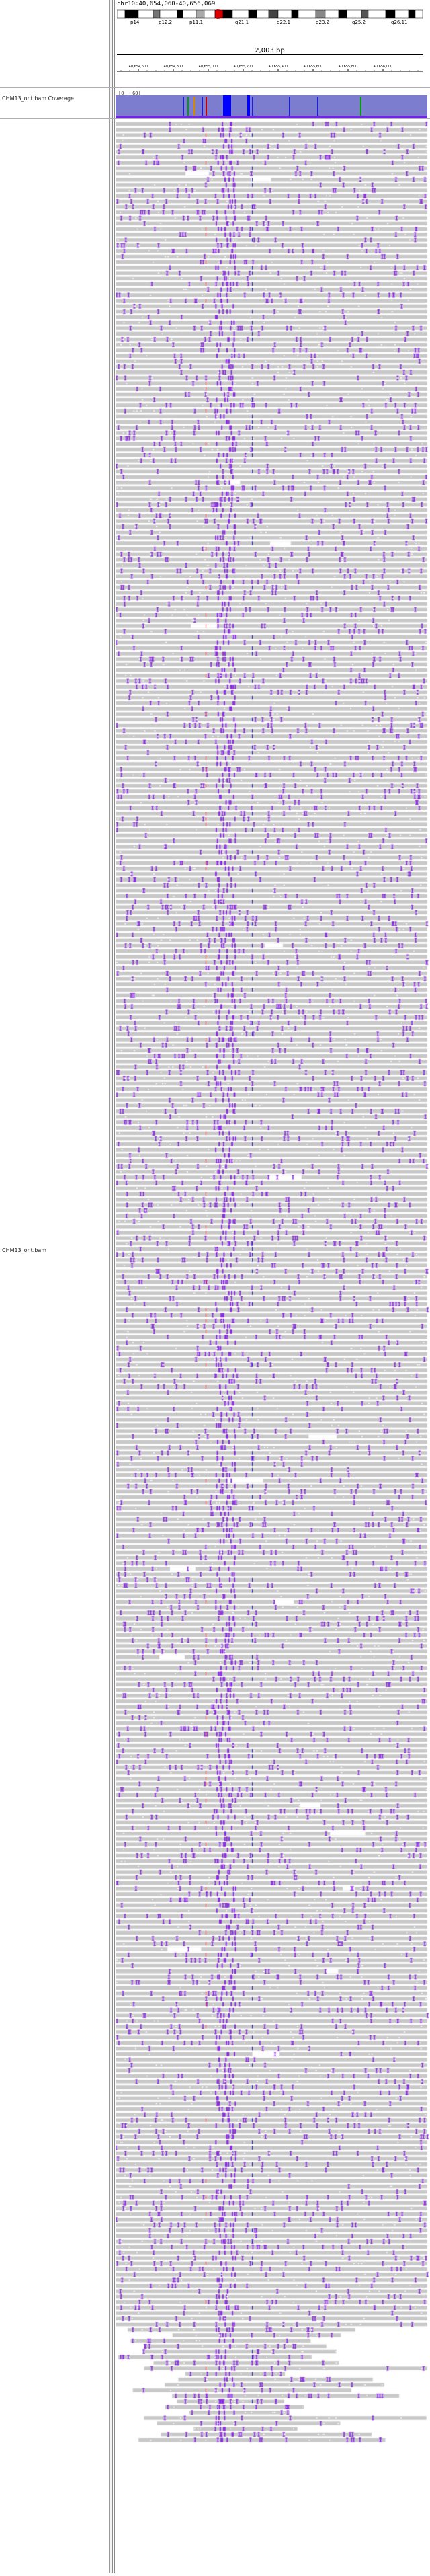 The image size is (430, 2576). Describe the element at coordinates (284, 22) in the screenshot. I see `band-label: q22.1` at that location.